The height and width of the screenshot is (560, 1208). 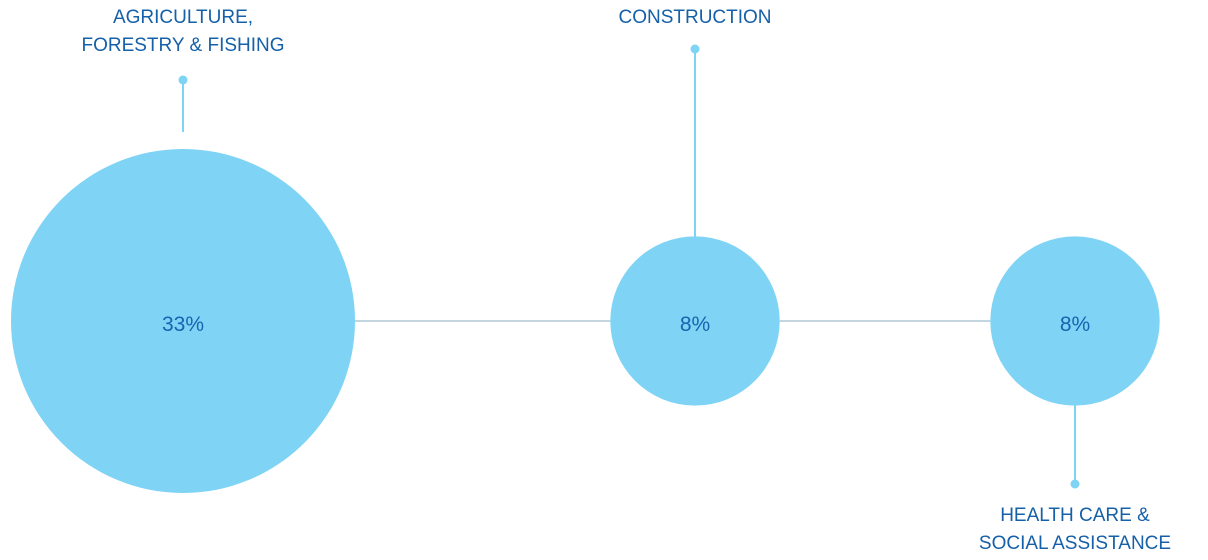 I want to click on category-label-health-care-line-1: HEALTH CARE &, so click(x=1075, y=515).